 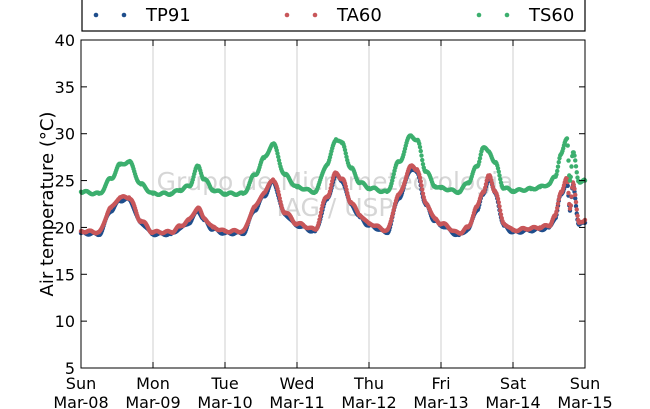 I want to click on series-TA60, so click(x=333, y=199).